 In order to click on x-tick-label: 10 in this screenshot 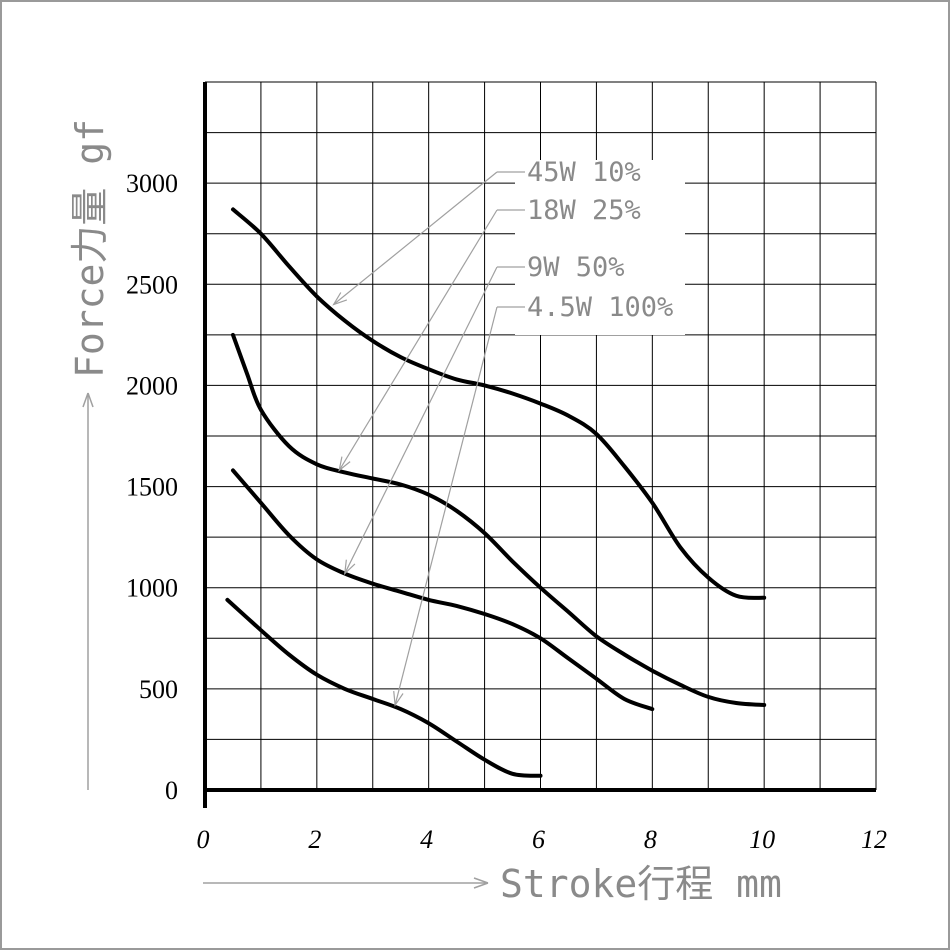, I will do `click(762, 839)`.